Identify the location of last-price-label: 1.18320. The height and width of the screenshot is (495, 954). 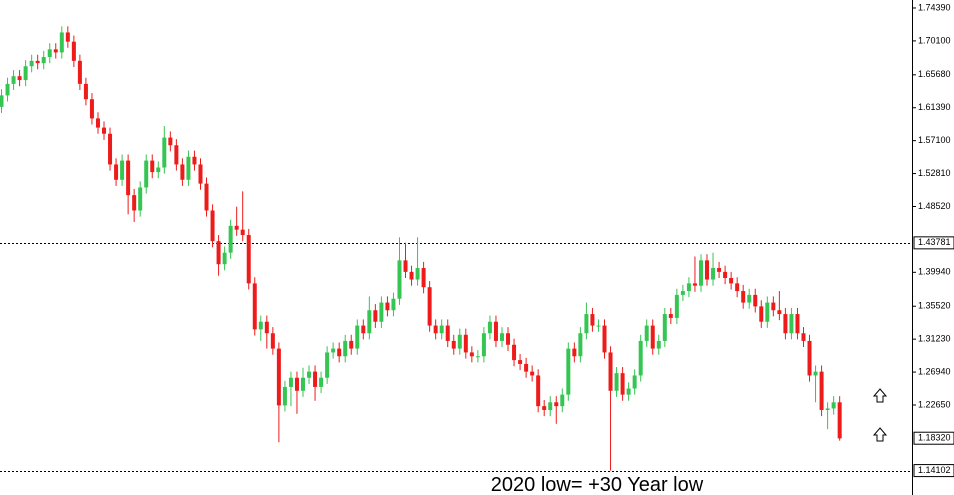
(934, 438).